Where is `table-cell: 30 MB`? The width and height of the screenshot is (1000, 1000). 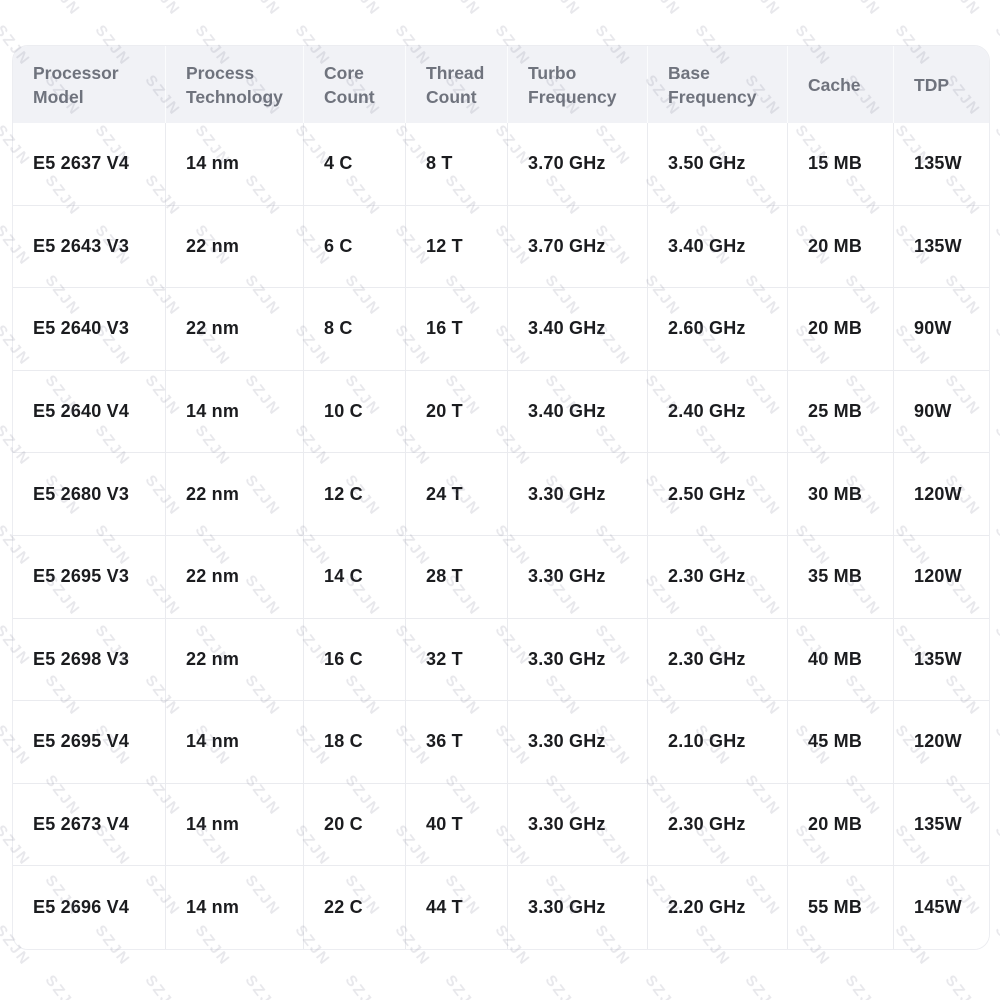
table-cell: 30 MB is located at coordinates (841, 494).